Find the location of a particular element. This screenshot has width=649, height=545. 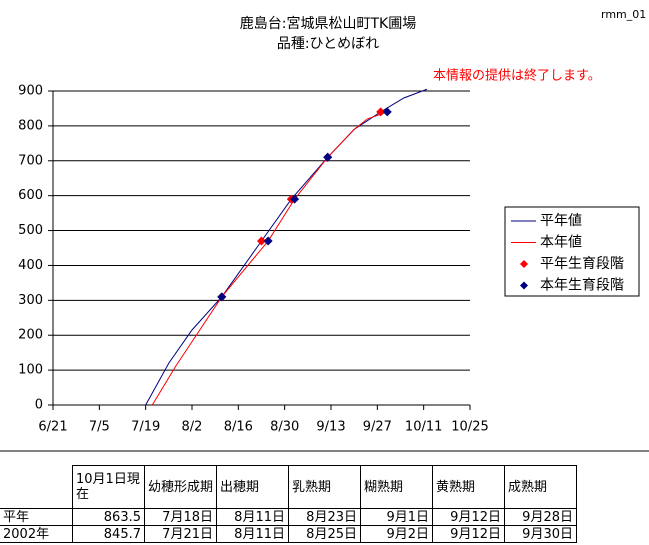

y-tick-label: 900 is located at coordinates (30, 91).